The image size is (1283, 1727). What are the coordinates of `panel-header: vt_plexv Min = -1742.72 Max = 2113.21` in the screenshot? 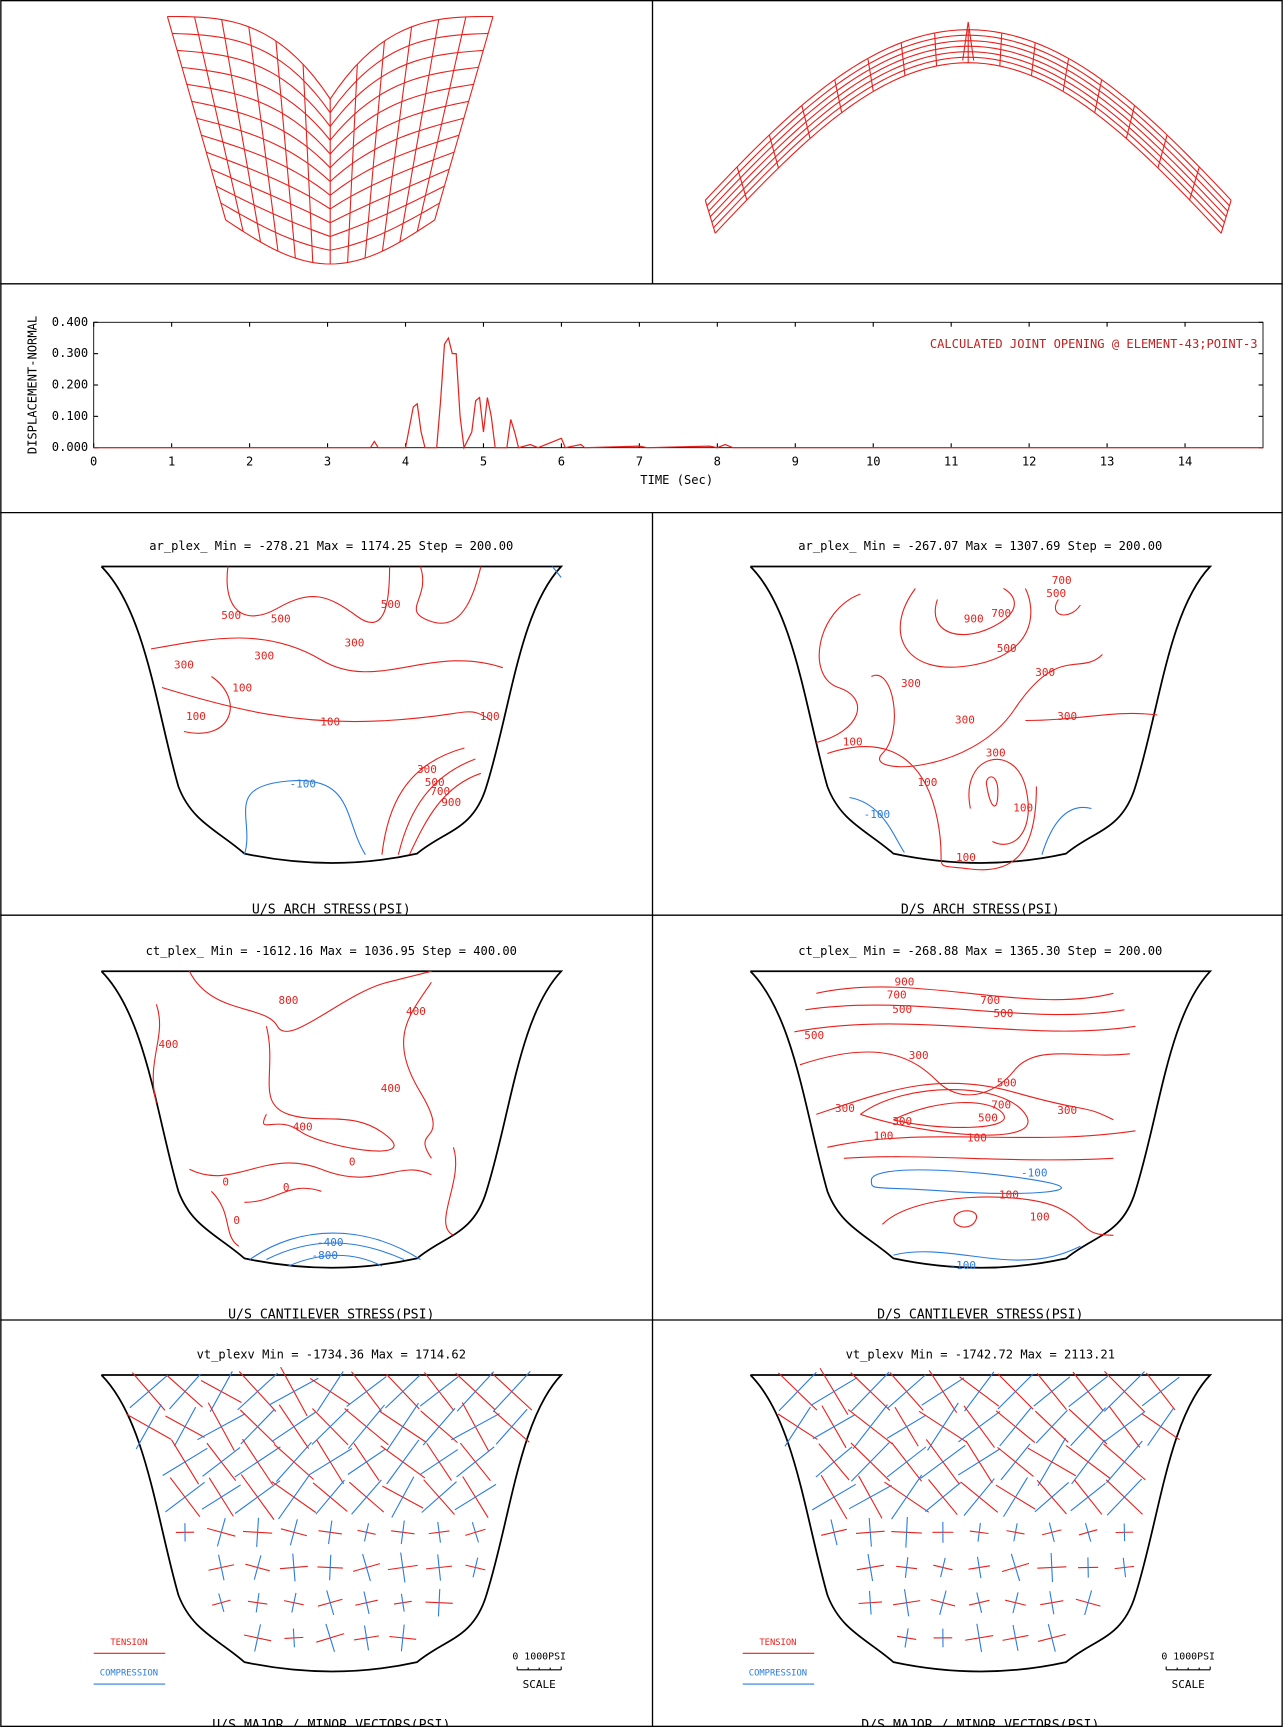 It's located at (980, 1355).